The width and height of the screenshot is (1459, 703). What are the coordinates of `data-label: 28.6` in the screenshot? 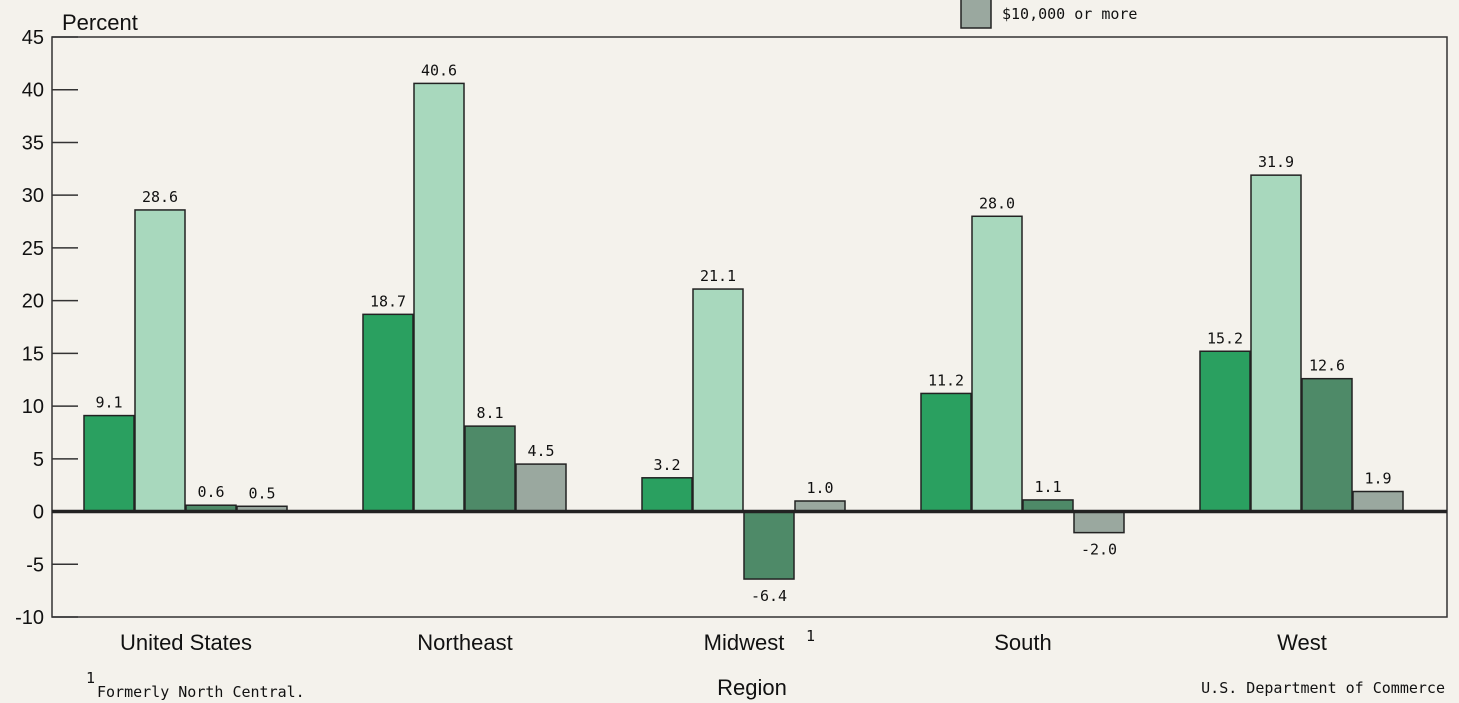 It's located at (160, 197).